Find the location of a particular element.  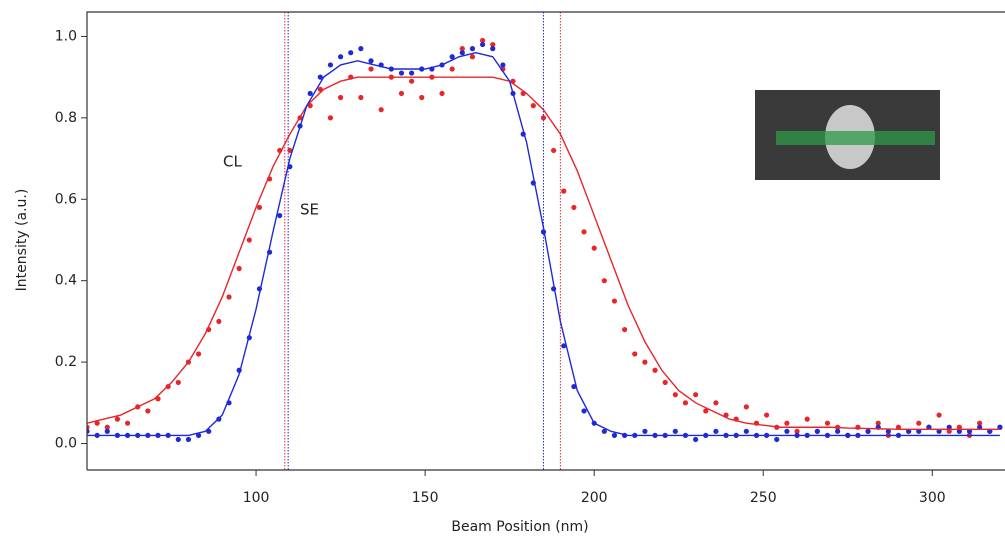

annotation-cl: CL is located at coordinates (232, 162).